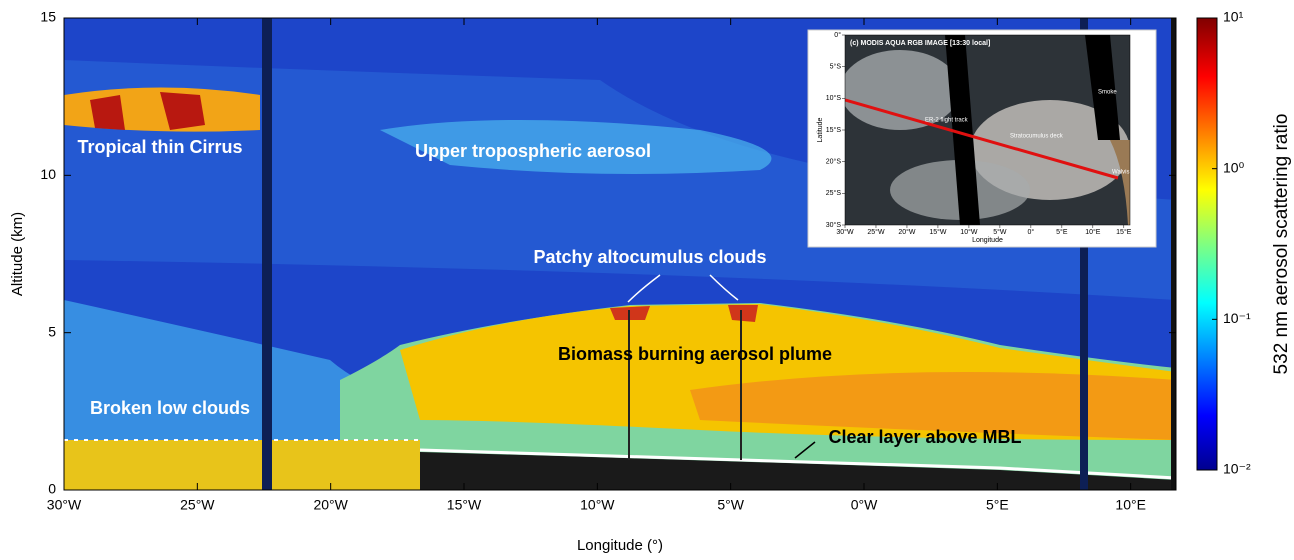 This screenshot has width=1294, height=560. What do you see at coordinates (1237, 469) in the screenshot?
I see `colorbar-tick-label: 10⁻²` at bounding box center [1237, 469].